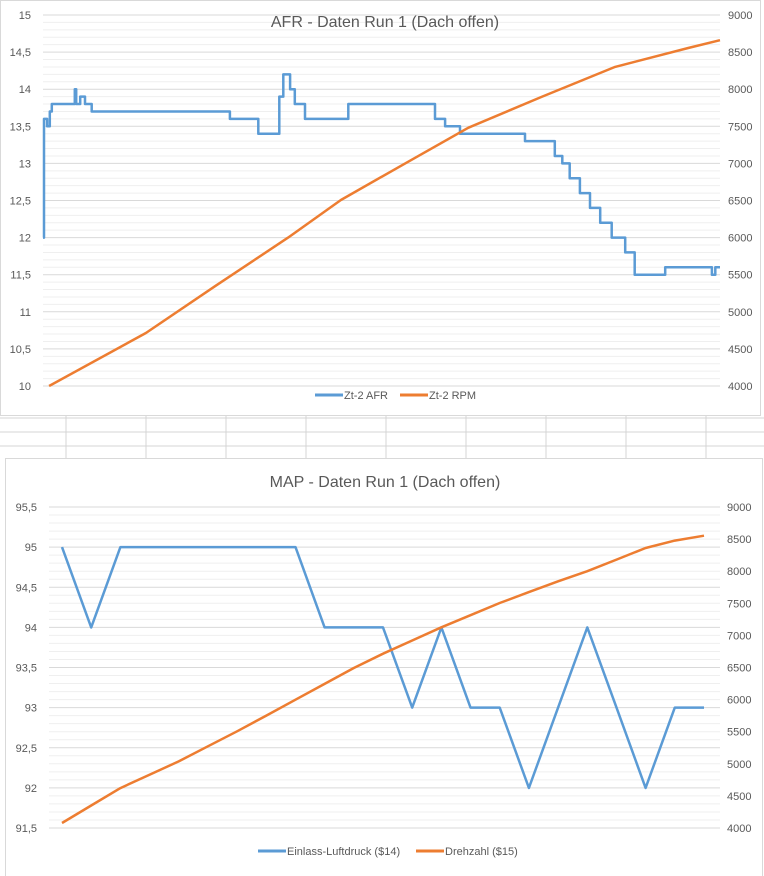  I want to click on y-axis-tick-label: 92,5, so click(26, 749).